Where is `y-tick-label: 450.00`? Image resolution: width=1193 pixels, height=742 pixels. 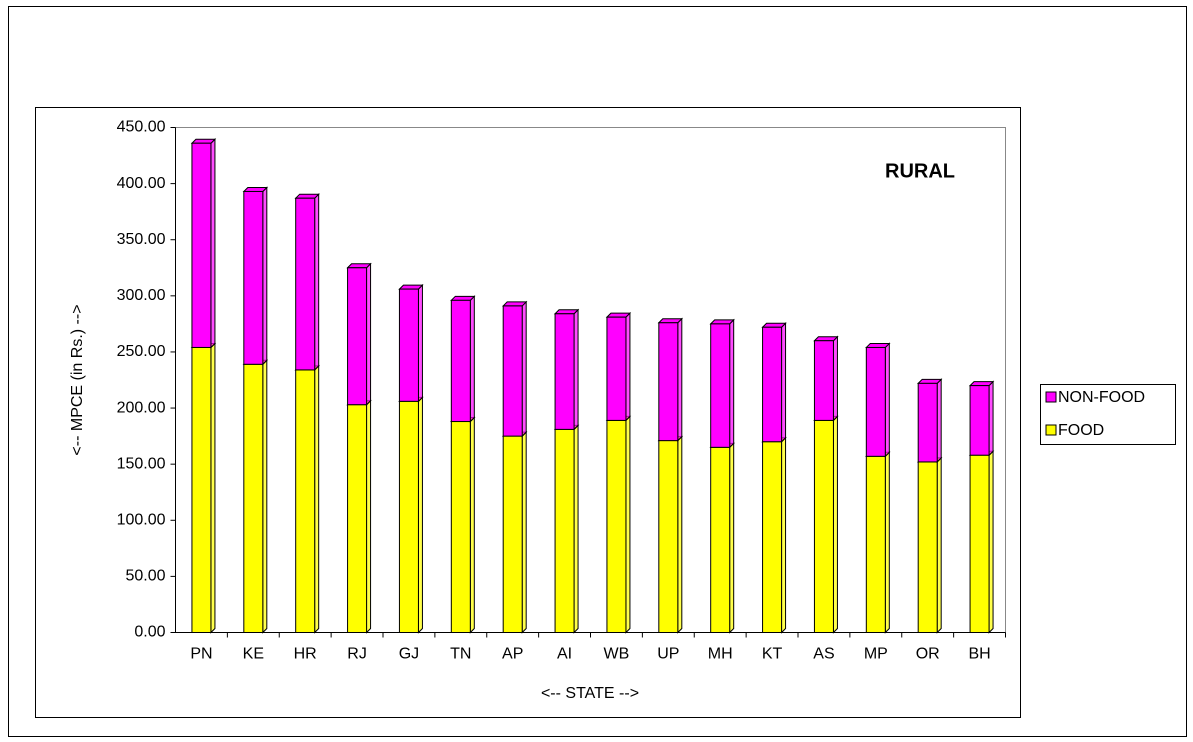
y-tick-label: 450.00 is located at coordinates (141, 127).